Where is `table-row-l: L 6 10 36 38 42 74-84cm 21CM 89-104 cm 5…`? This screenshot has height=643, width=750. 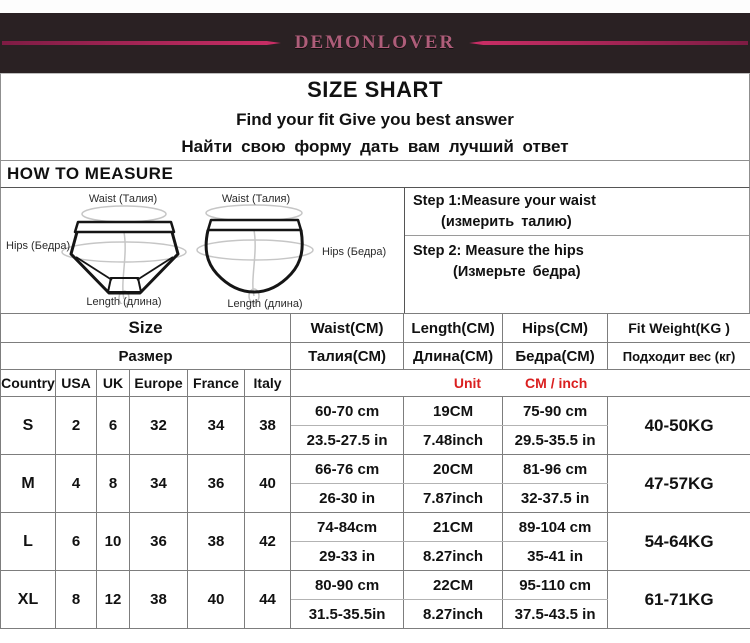 table-row-l: L 6 10 36 38 42 74-84cm 21CM 89-104 cm 5… is located at coordinates (375, 541).